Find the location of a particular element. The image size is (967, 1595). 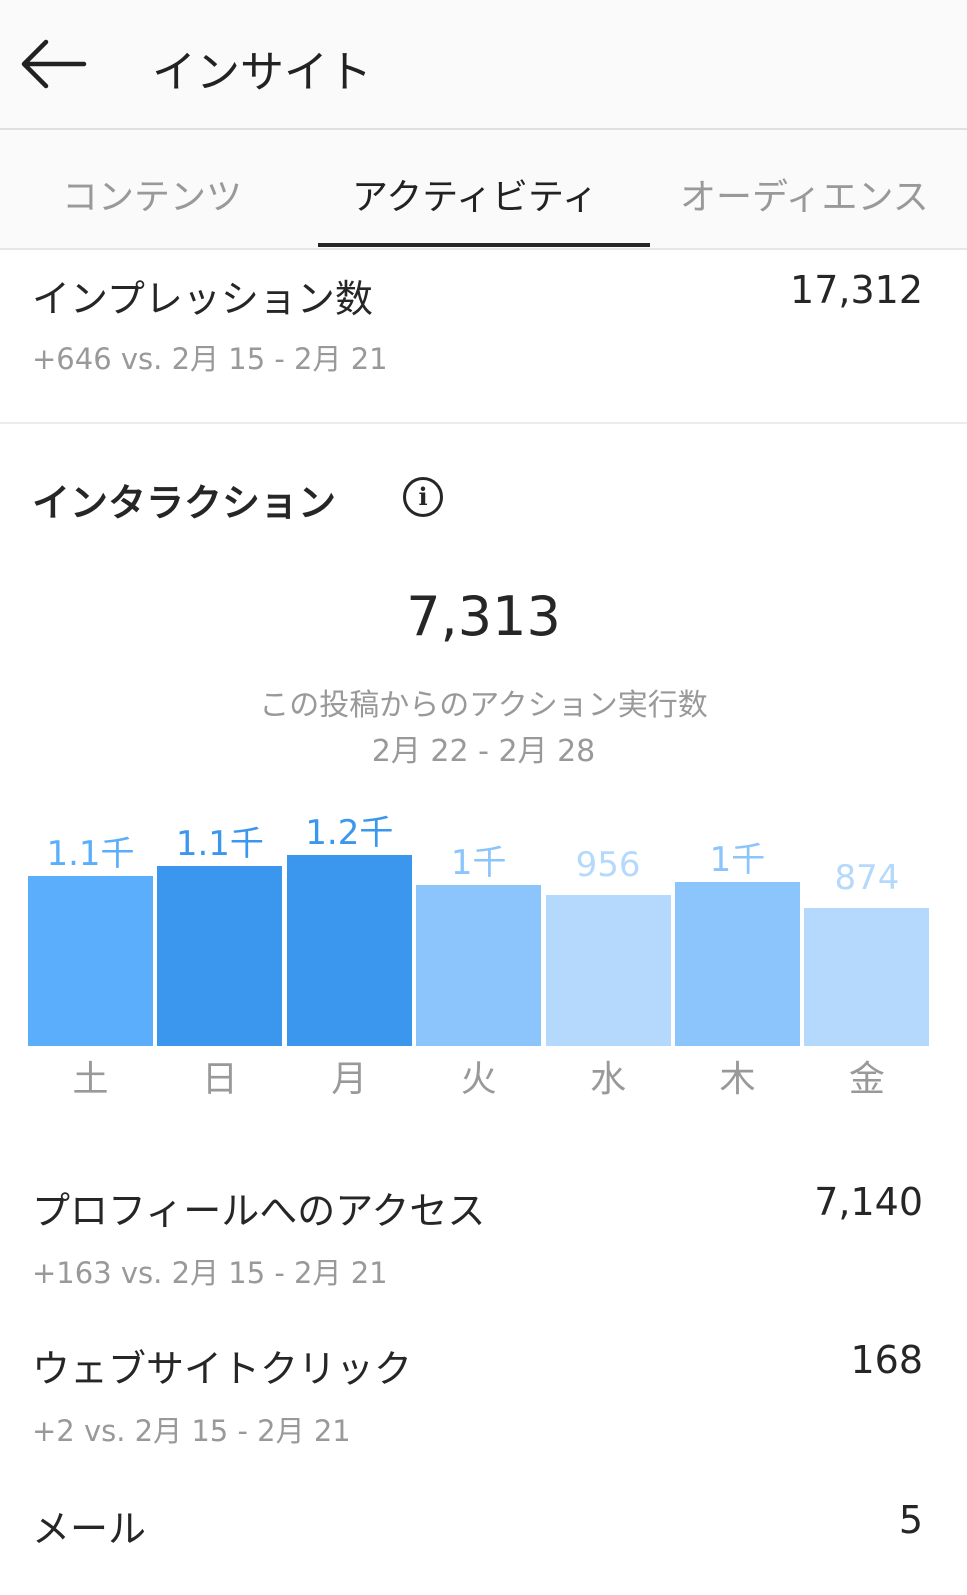

chart-x-label: 木 is located at coordinates (737, 1079).